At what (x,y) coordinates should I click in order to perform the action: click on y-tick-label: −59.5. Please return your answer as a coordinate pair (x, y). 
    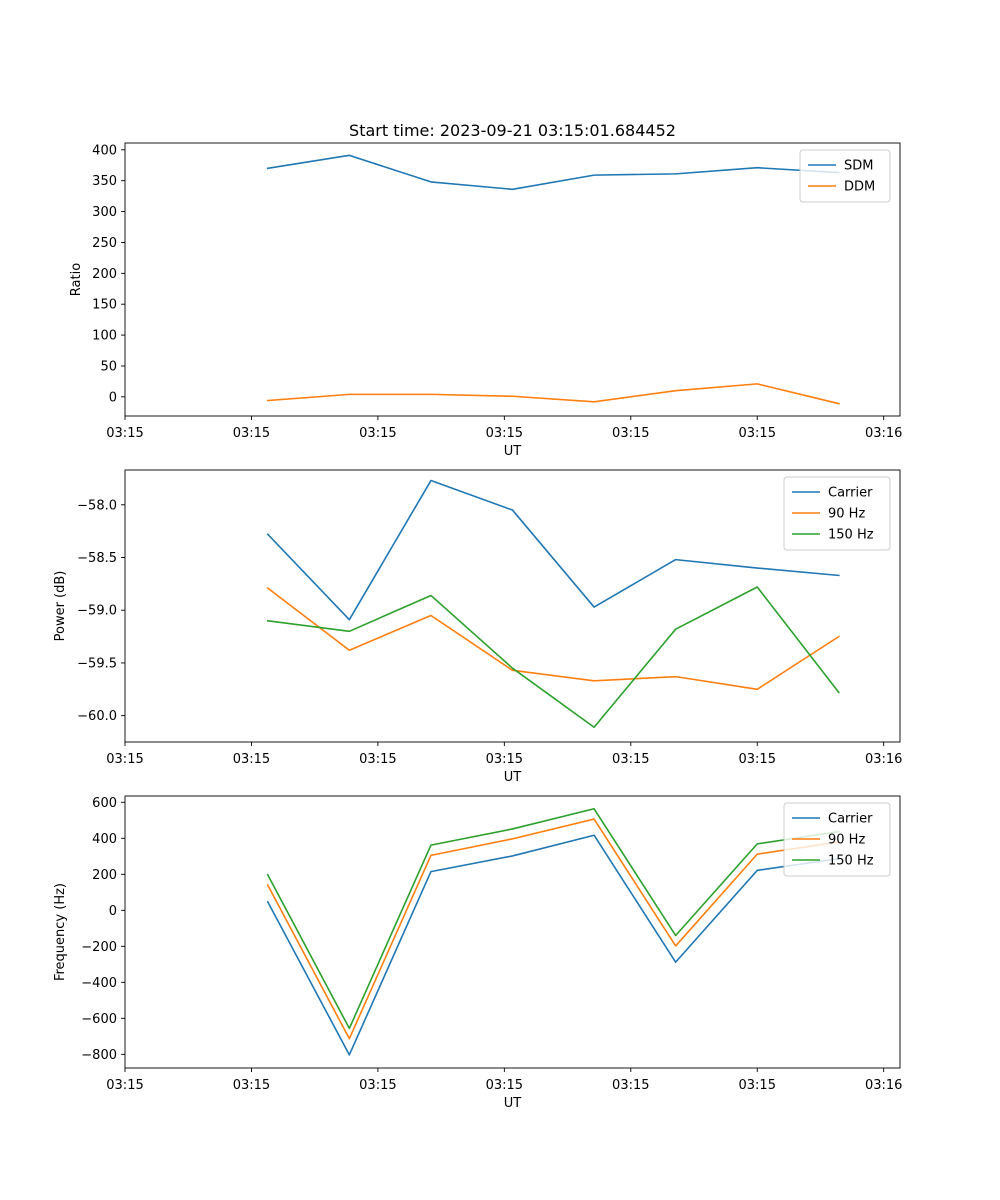
    Looking at the image, I should click on (97, 663).